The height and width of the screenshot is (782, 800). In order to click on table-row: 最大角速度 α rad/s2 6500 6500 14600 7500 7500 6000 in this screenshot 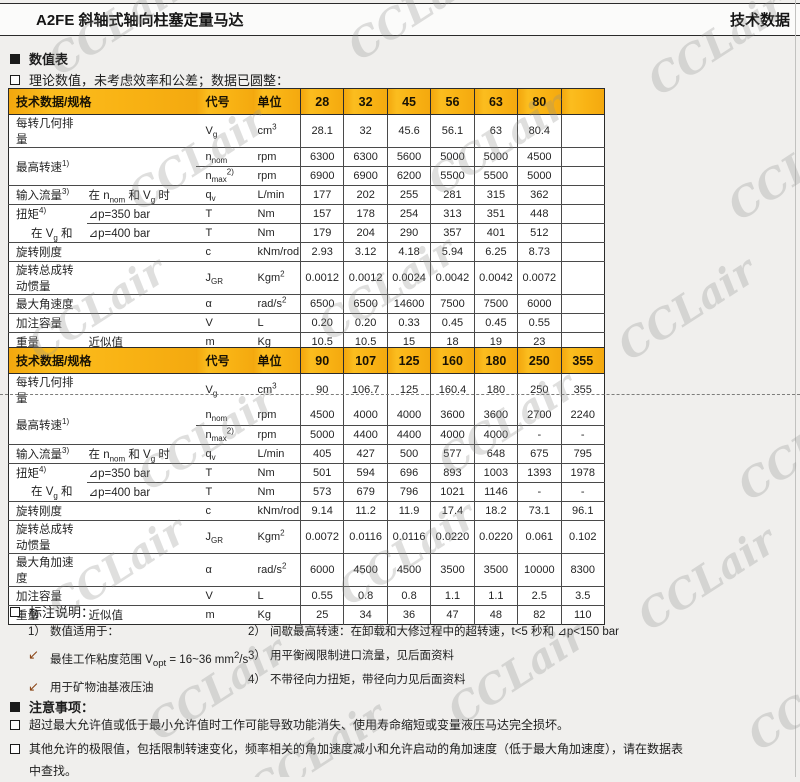, I will do `click(306, 304)`.